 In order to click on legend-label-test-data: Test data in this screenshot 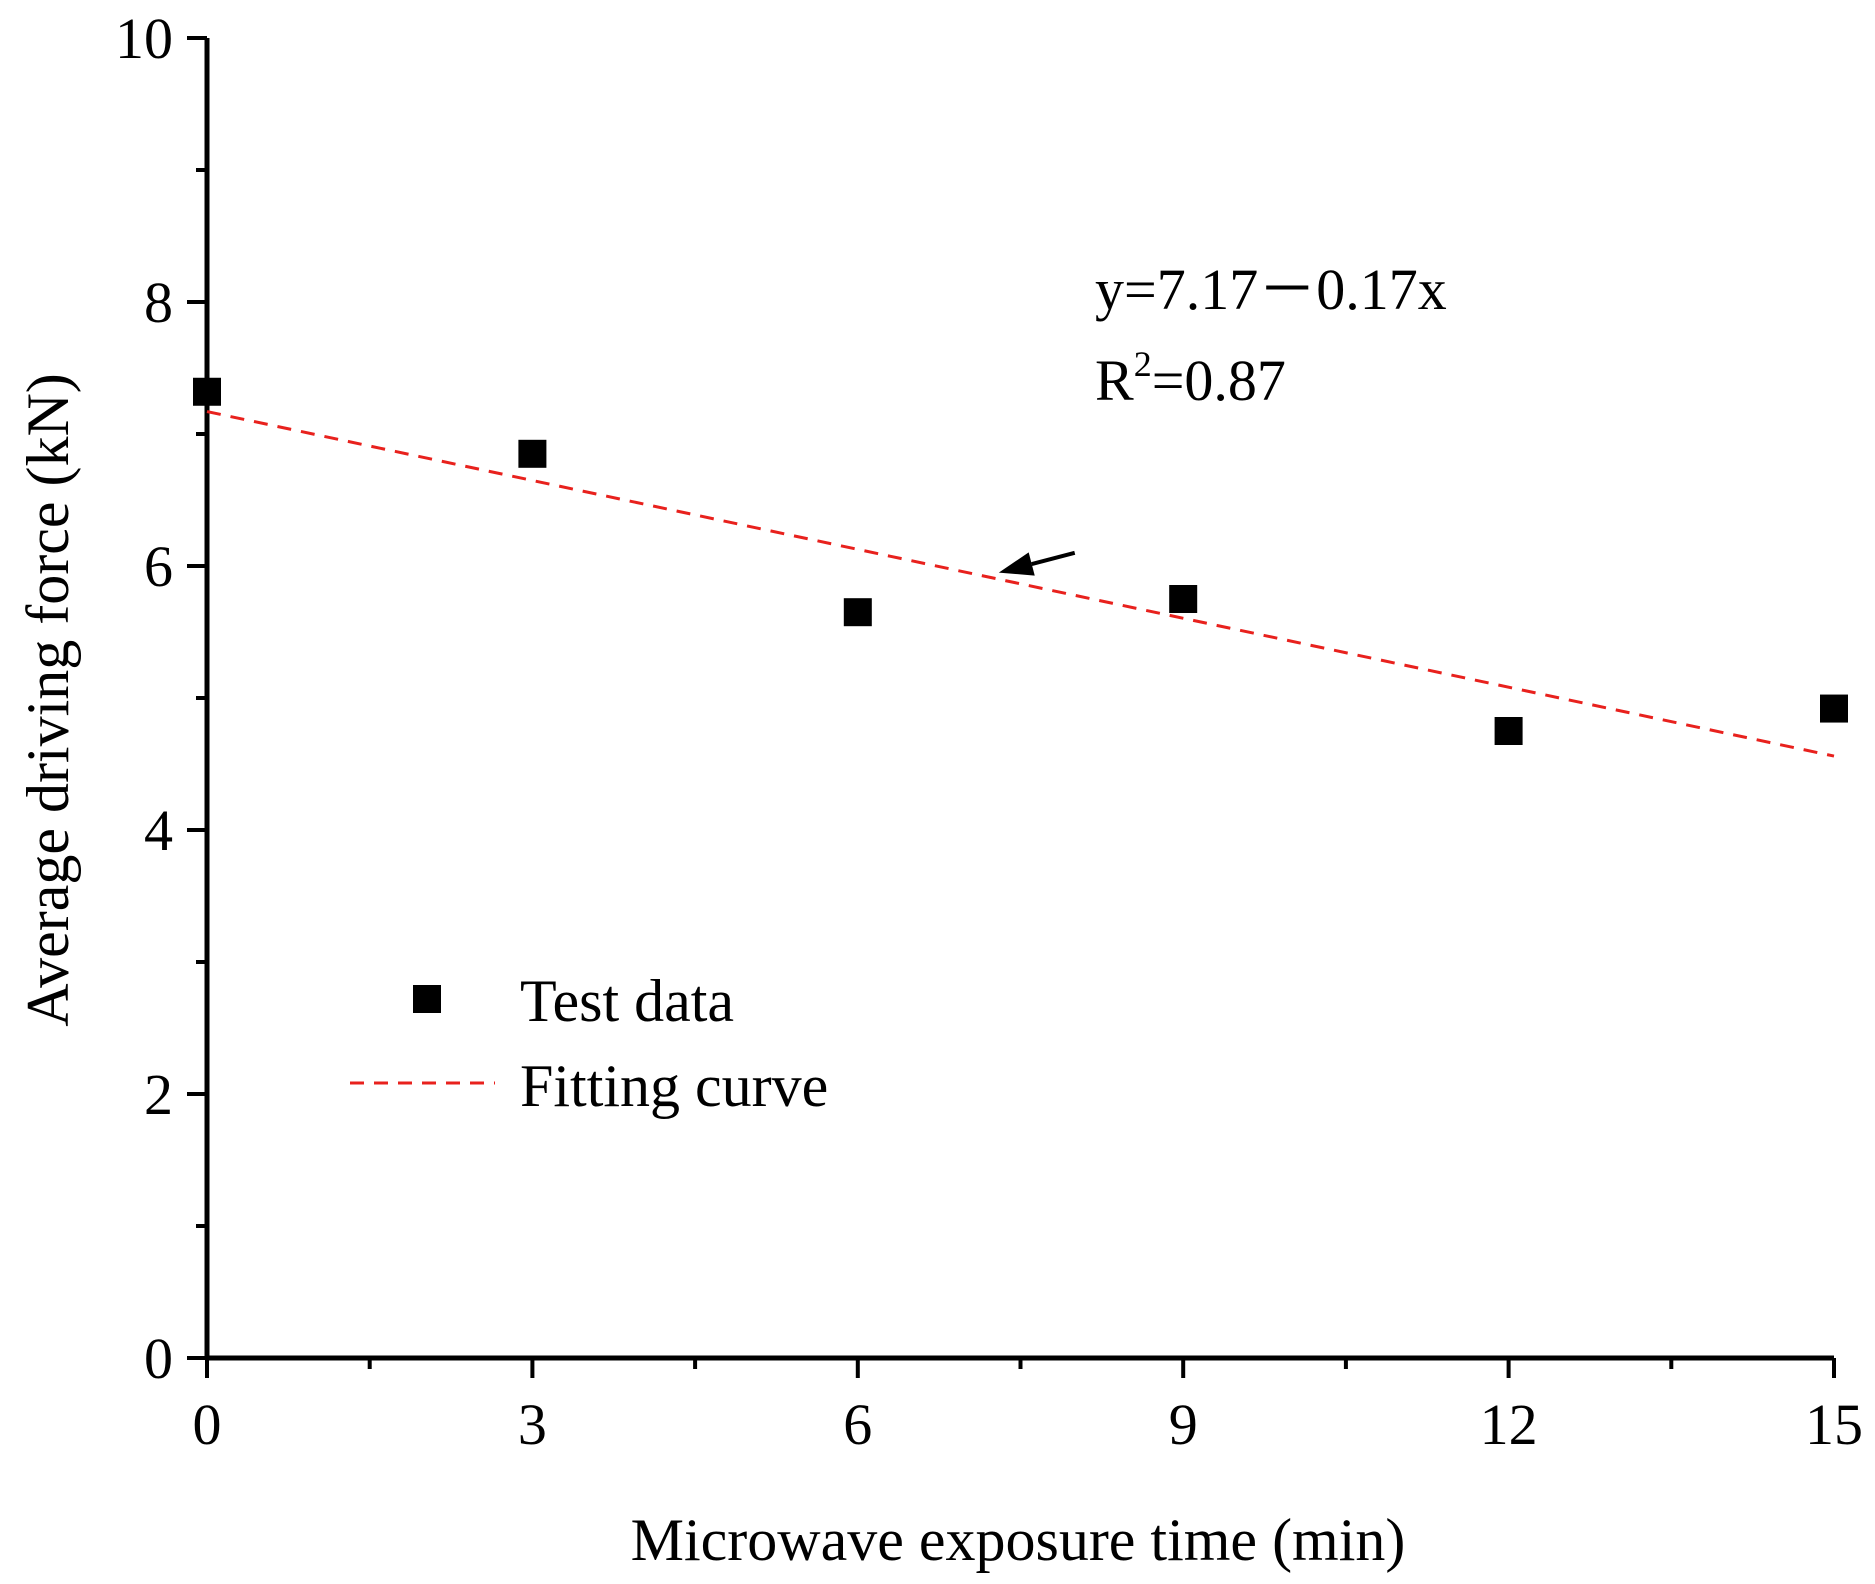, I will do `click(627, 1001)`.